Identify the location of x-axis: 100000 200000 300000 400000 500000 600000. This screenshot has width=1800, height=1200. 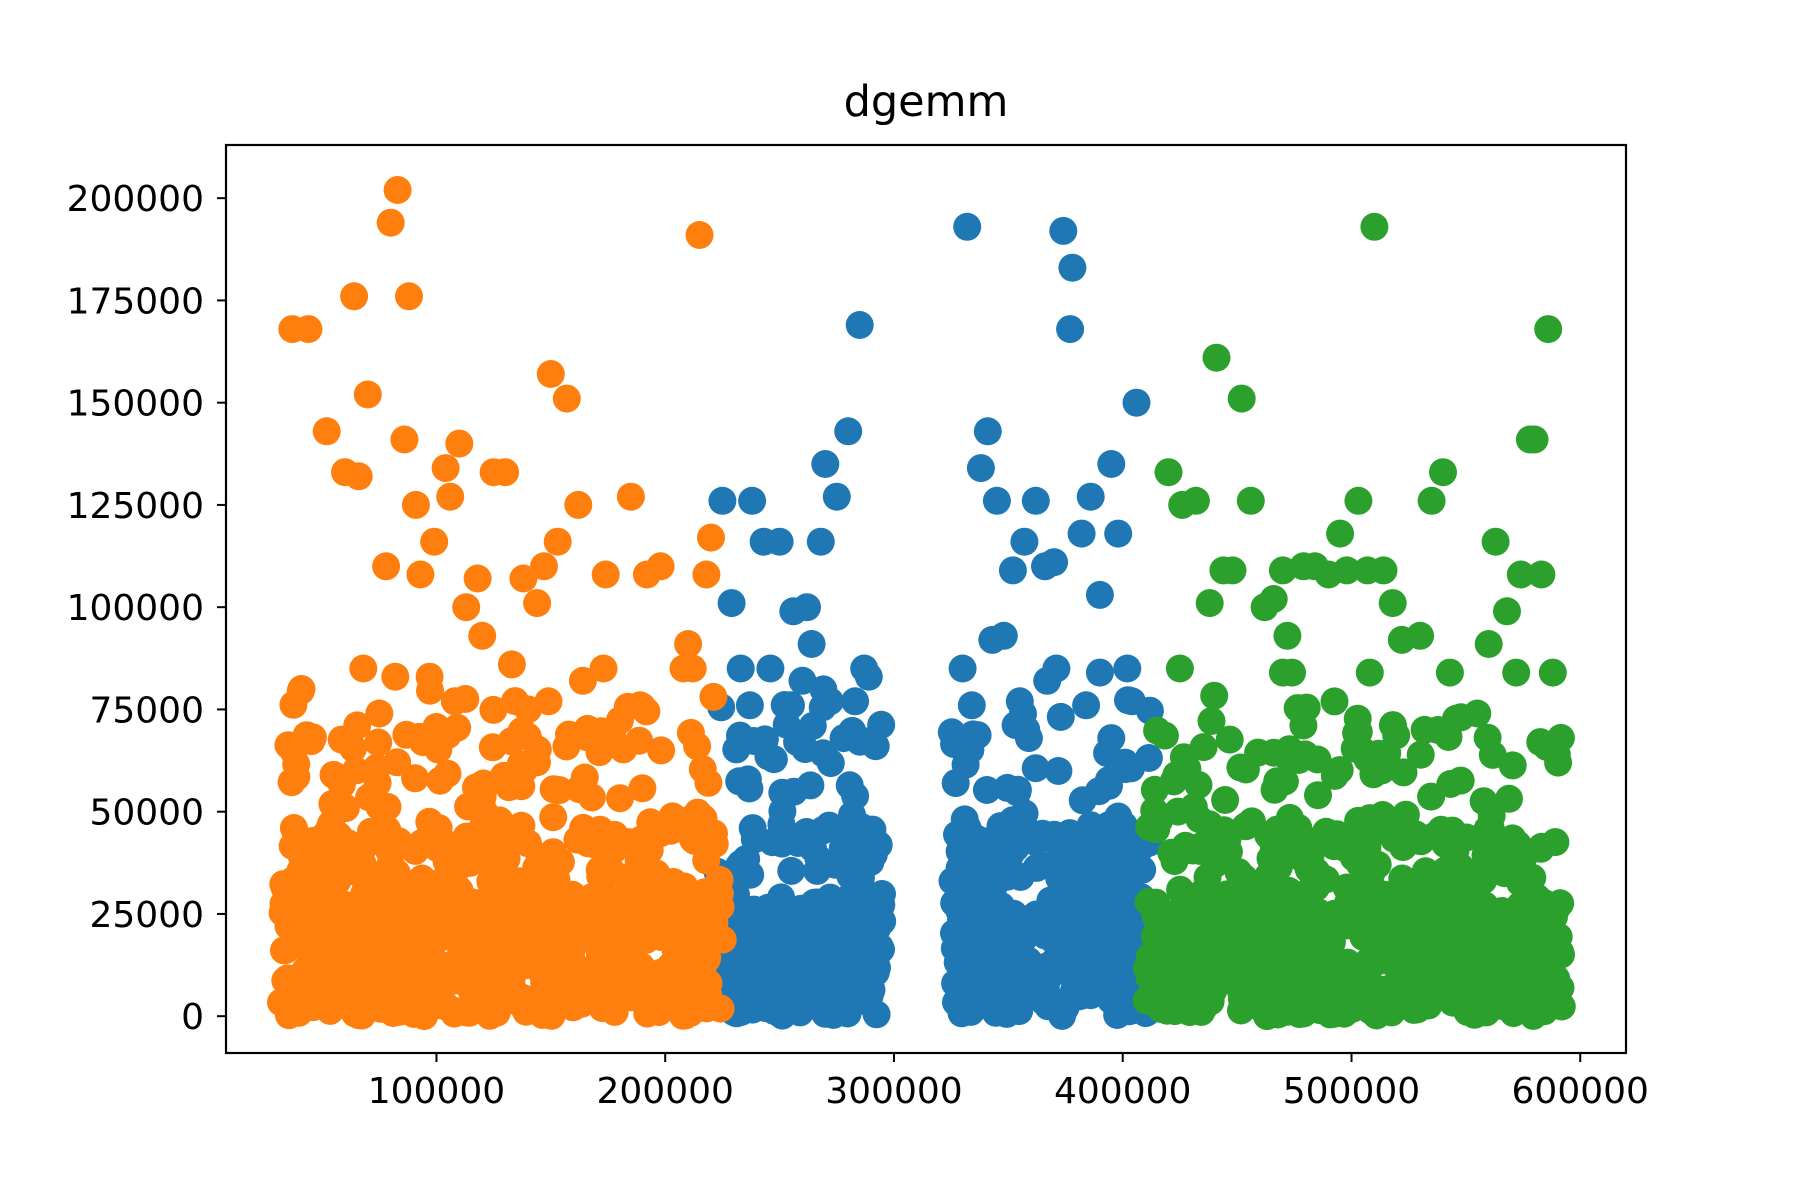
(1008, 1082).